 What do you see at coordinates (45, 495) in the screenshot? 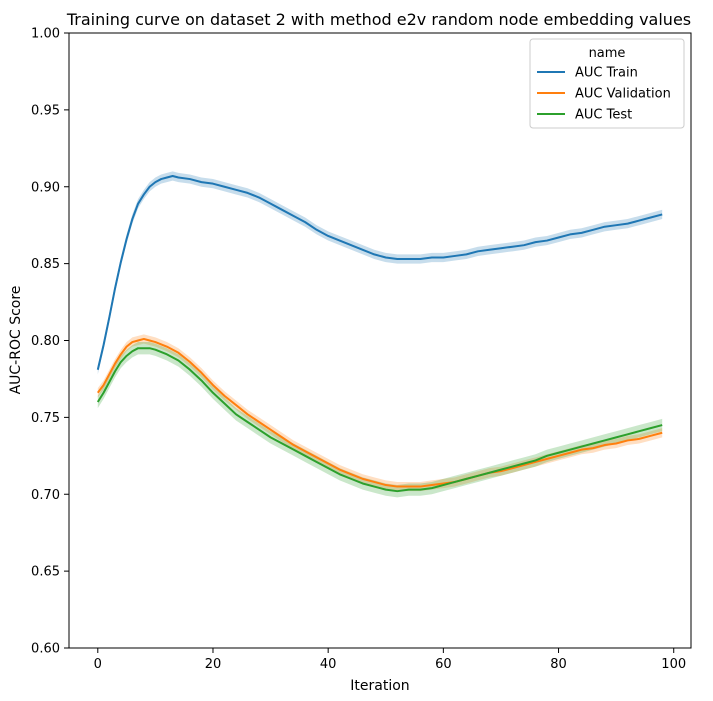
I see `y-tick-label: 0.70` at bounding box center [45, 495].